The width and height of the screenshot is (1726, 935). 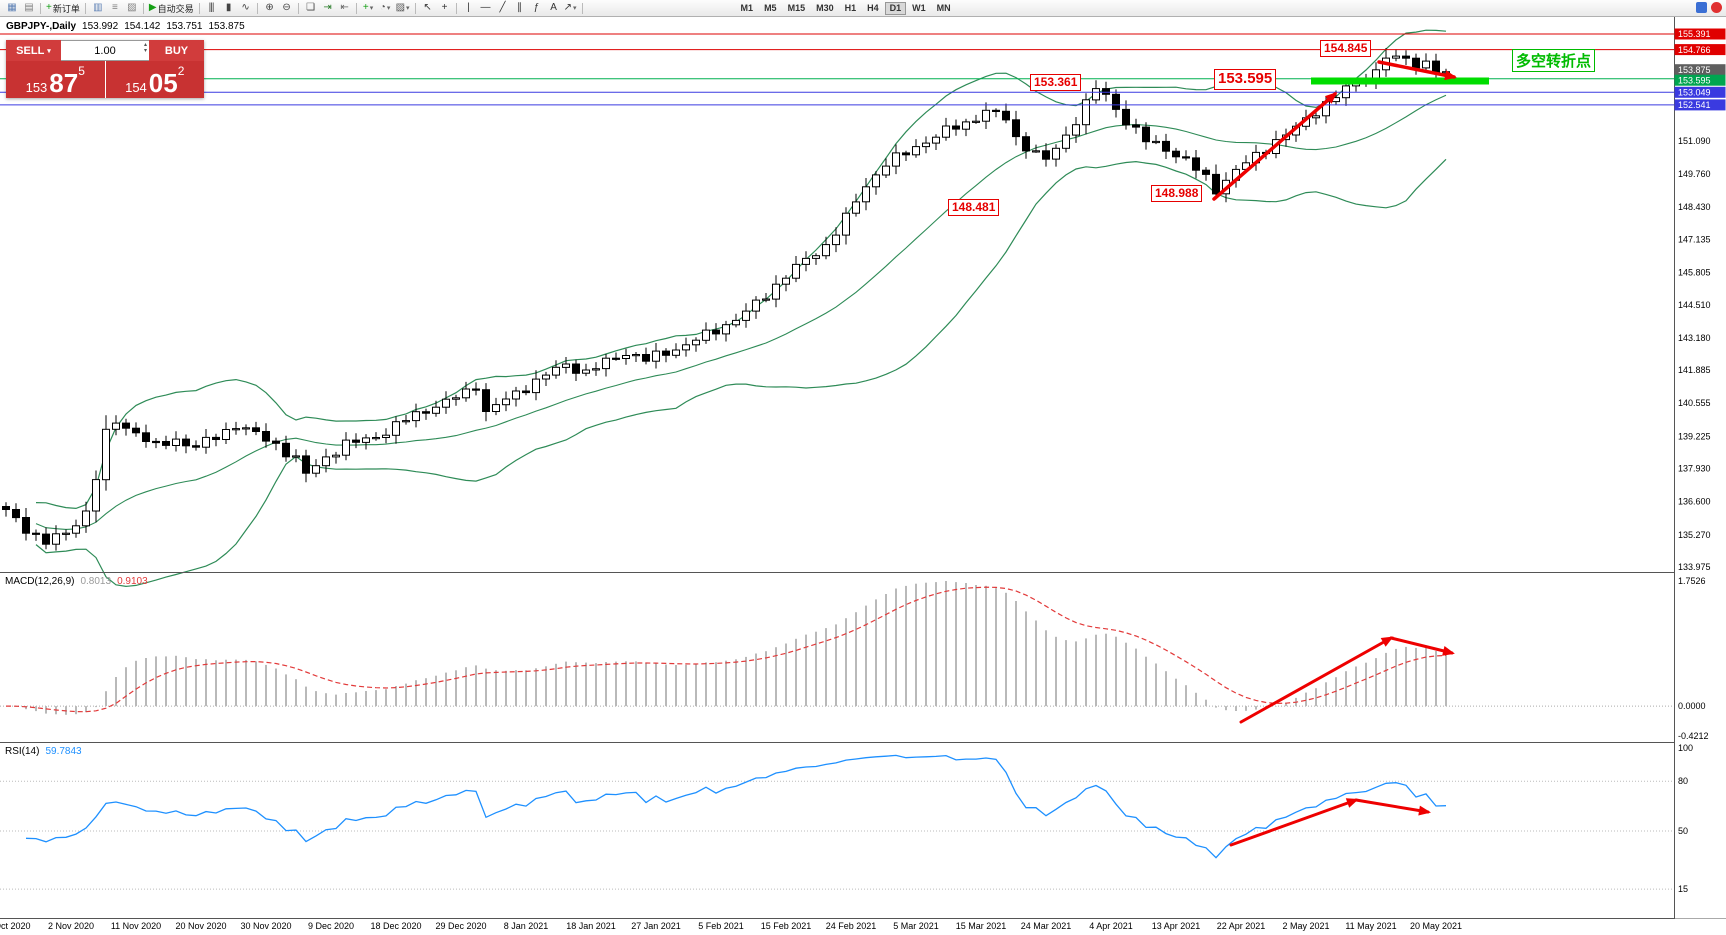 I want to click on axis-label: 4 Apr 2021, so click(x=1111, y=926).